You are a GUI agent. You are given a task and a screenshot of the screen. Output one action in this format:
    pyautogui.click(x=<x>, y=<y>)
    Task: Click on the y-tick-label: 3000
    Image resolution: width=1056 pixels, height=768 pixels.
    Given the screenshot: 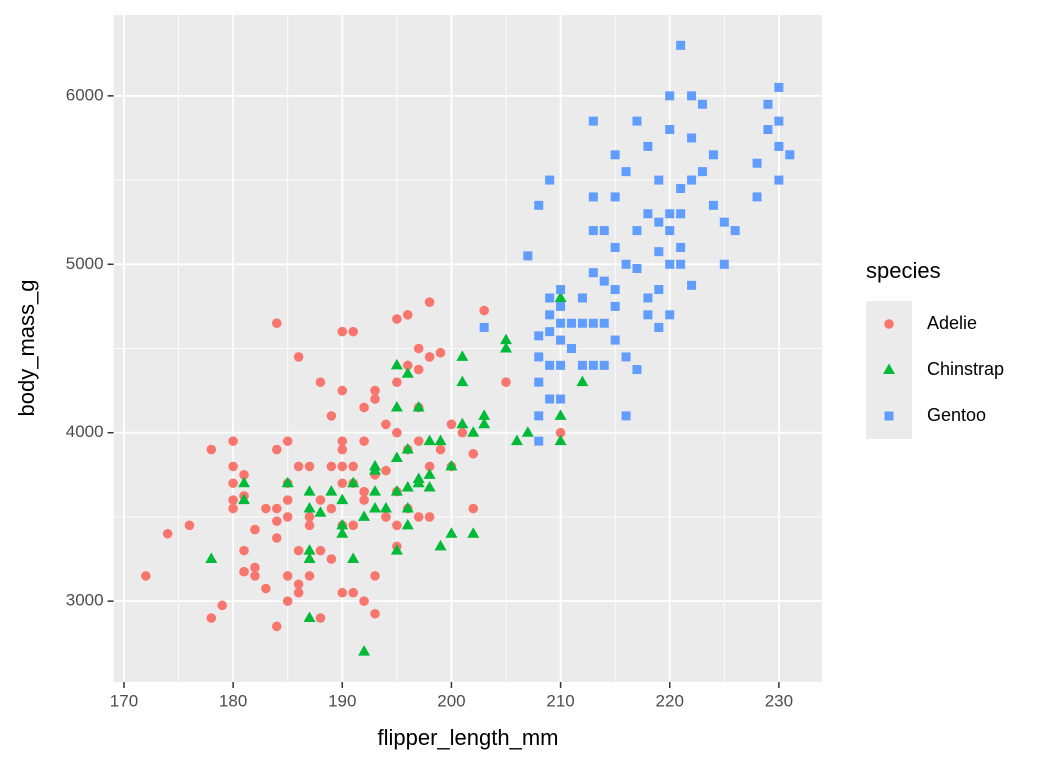 What is the action you would take?
    pyautogui.click(x=85, y=600)
    